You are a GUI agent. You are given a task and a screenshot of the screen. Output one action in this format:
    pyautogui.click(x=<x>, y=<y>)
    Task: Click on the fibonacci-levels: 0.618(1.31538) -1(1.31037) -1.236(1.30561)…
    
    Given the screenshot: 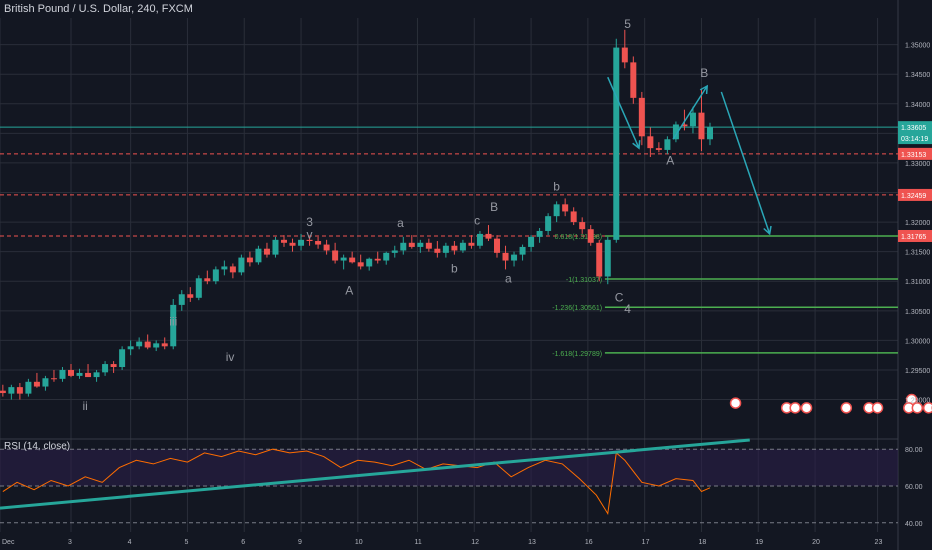 What is the action you would take?
    pyautogui.click(x=725, y=296)
    